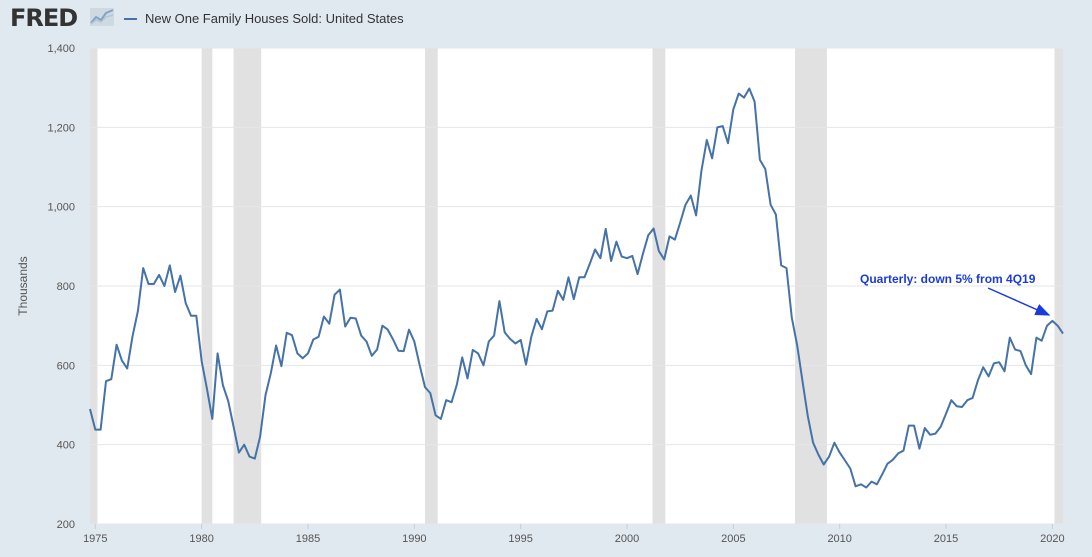 This screenshot has width=1092, height=557. I want to click on x-tick-label: 2010, so click(839, 539).